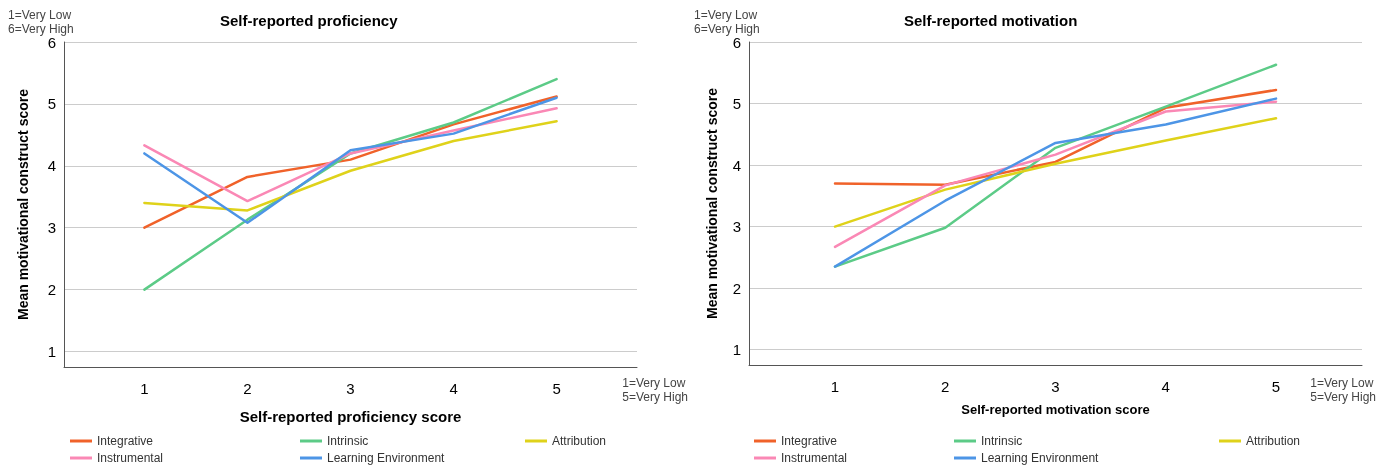 The image size is (1388, 467). Describe the element at coordinates (309, 20) in the screenshot. I see `chart-title: Self-reported proficiency` at that location.